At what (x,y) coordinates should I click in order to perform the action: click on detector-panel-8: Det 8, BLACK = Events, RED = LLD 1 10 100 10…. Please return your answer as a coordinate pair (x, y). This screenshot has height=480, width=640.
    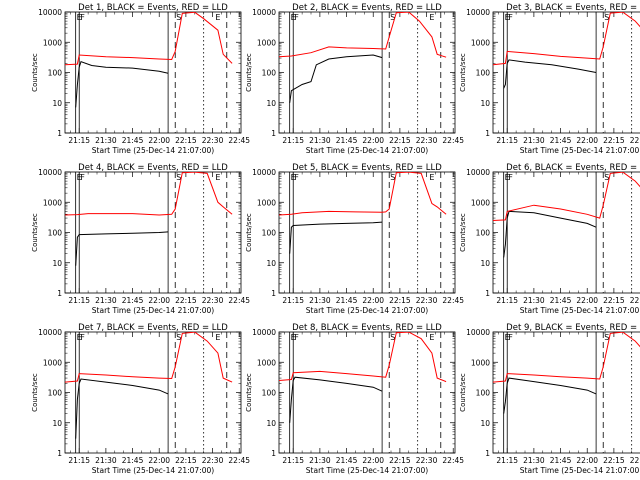
    Looking at the image, I should click on (354, 399).